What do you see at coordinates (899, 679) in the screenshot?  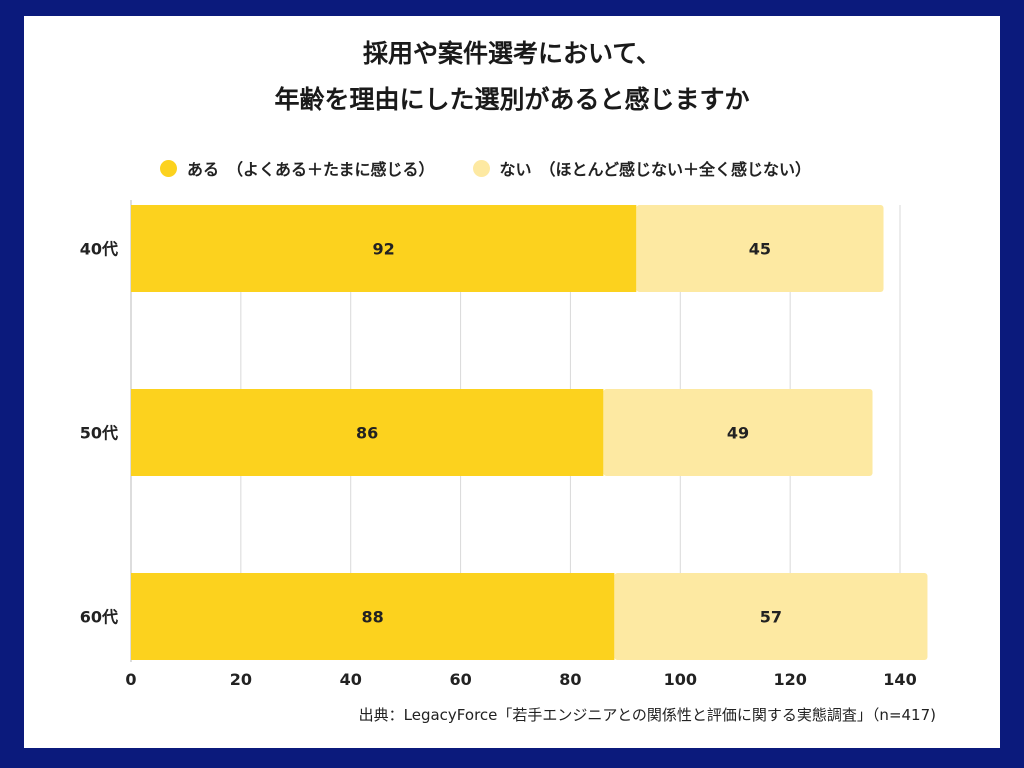 I see `x-tick-label: 140` at bounding box center [899, 679].